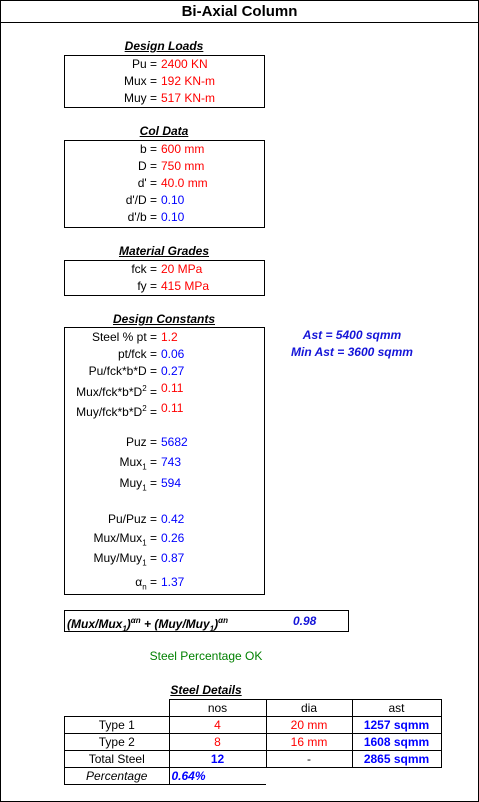 The width and height of the screenshot is (479, 802). I want to click on cover-row: d' = 40.0 mm, so click(164, 183).